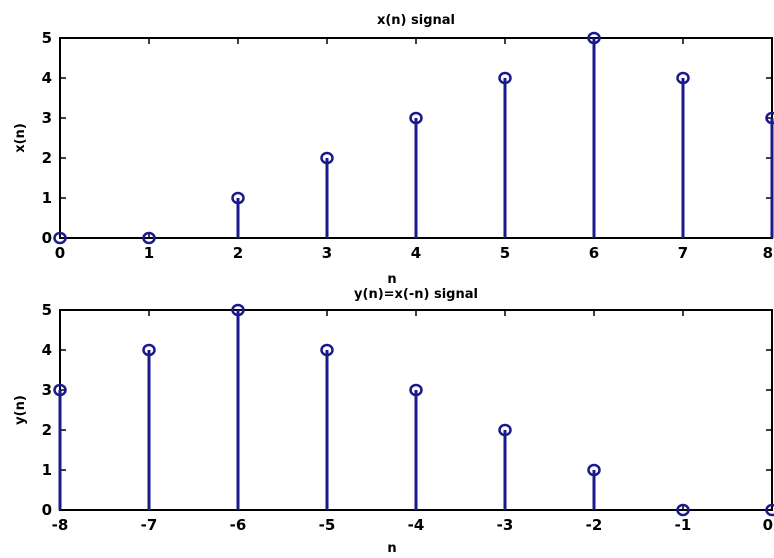  Describe the element at coordinates (238, 525) in the screenshot. I see `x-tick-label: -6` at that location.